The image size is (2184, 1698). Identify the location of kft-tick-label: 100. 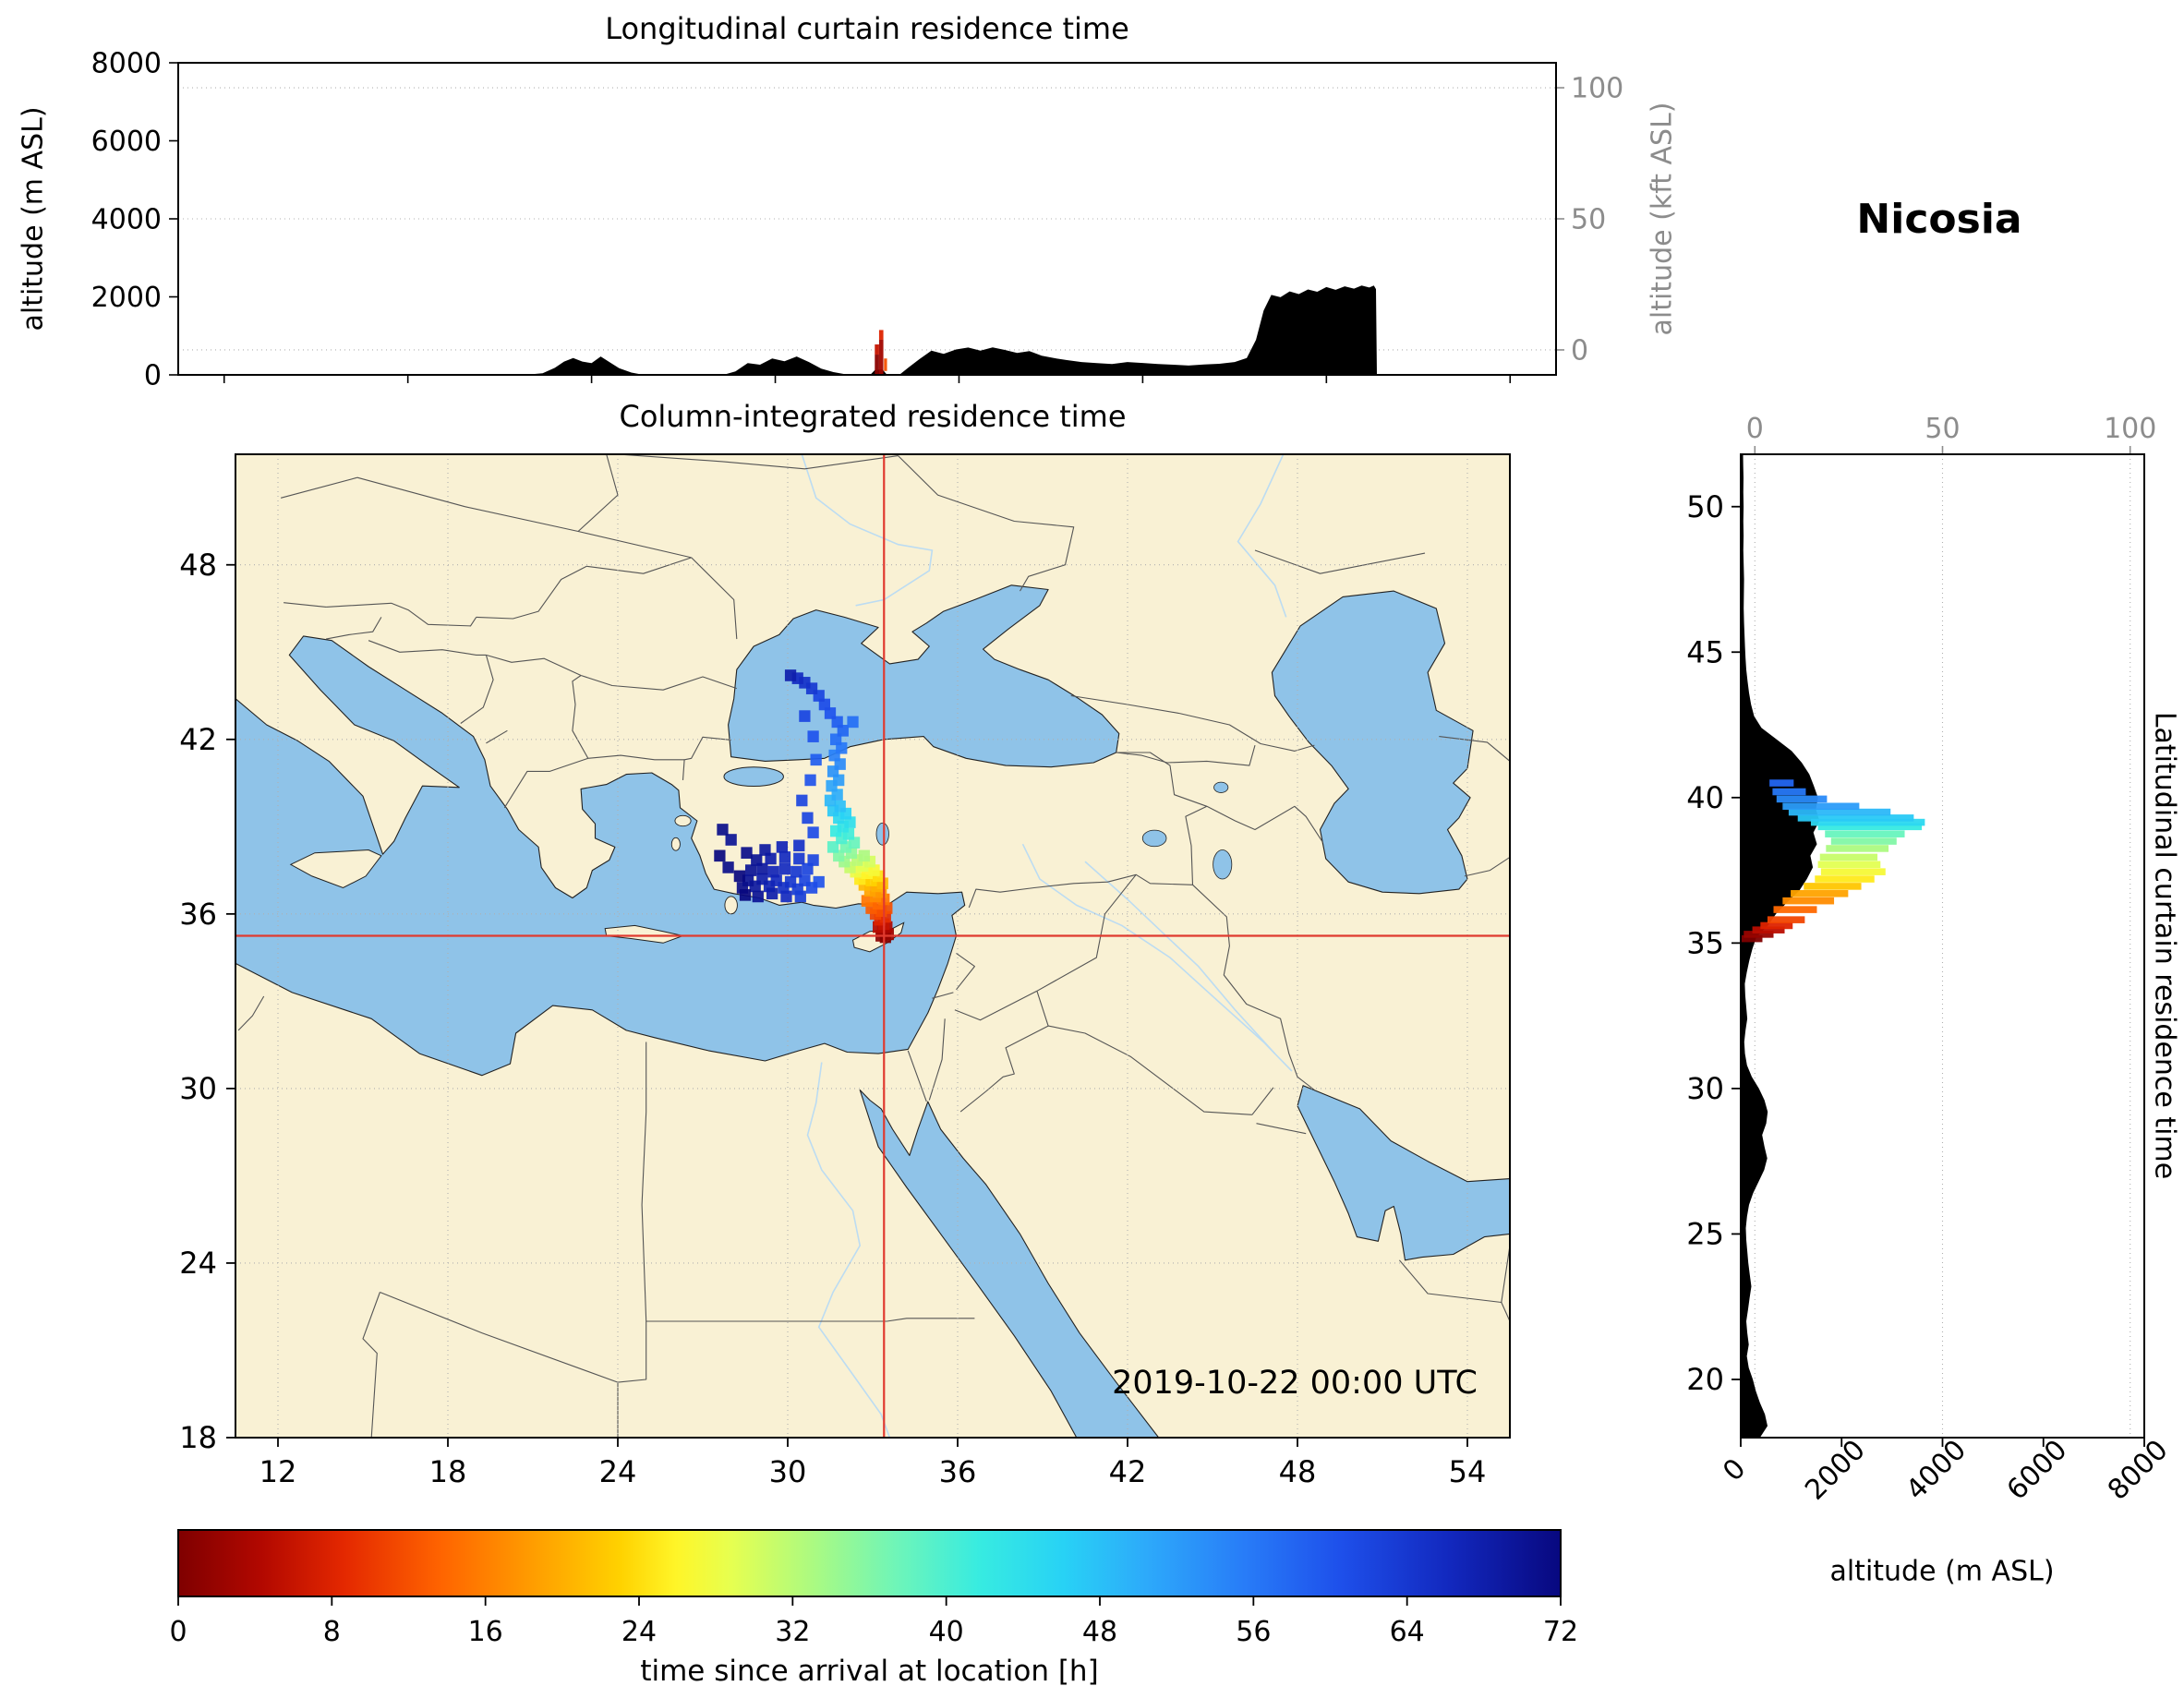
(2130, 429).